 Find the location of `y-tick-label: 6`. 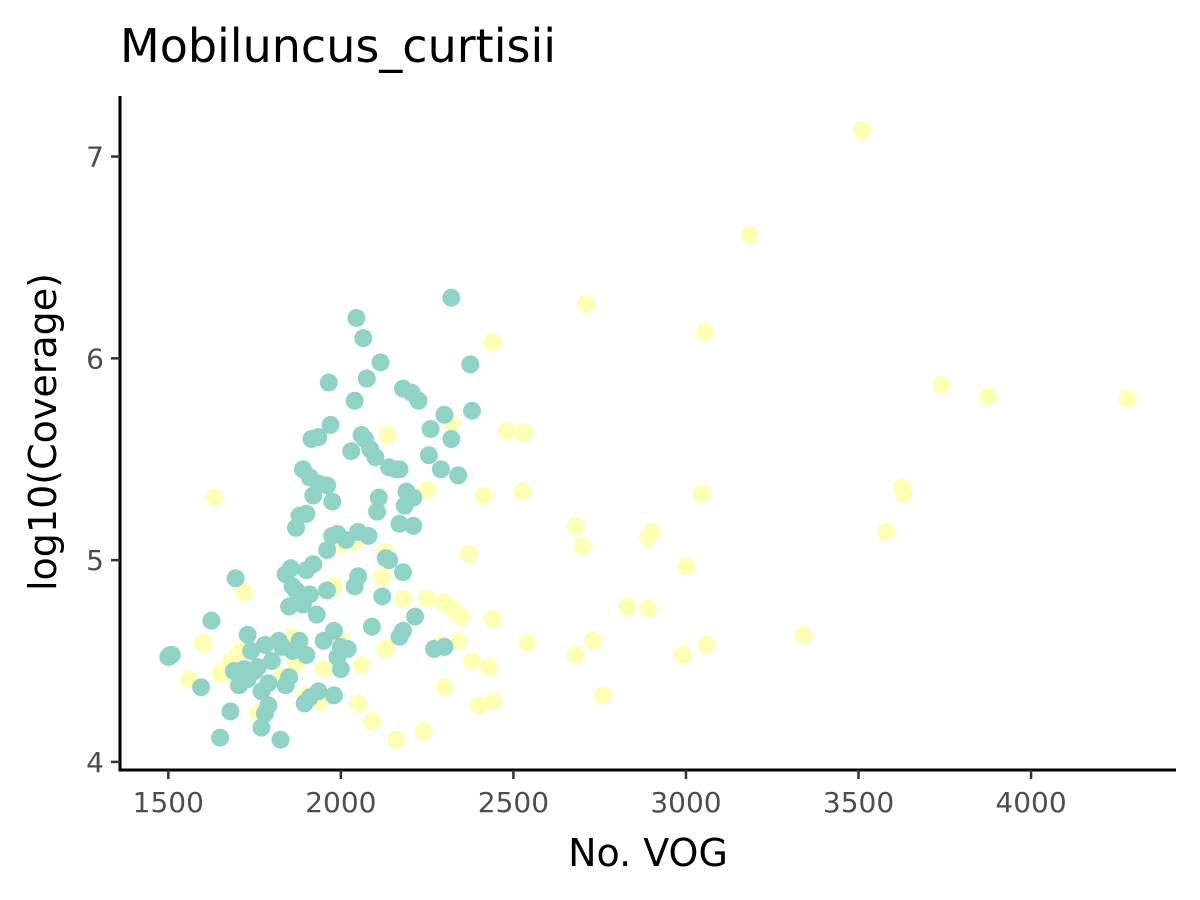

y-tick-label: 6 is located at coordinates (95, 358).